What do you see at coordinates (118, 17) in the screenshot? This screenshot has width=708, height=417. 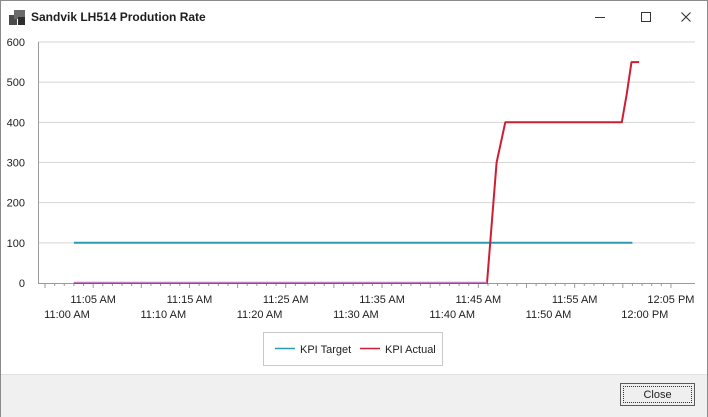 I see `window-title: Sandvik LH514 Prodution Rate` at bounding box center [118, 17].